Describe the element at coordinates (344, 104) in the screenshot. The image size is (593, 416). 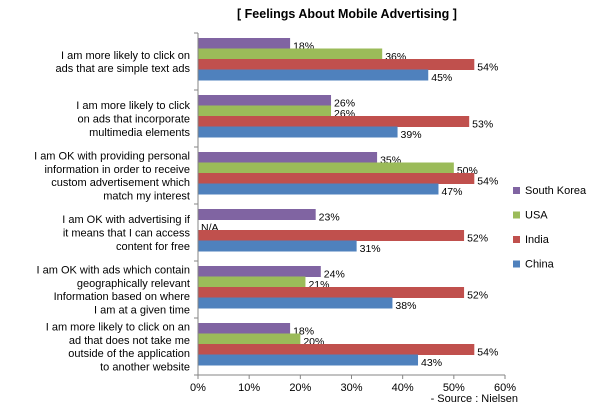
I see `data-label: 26%` at that location.